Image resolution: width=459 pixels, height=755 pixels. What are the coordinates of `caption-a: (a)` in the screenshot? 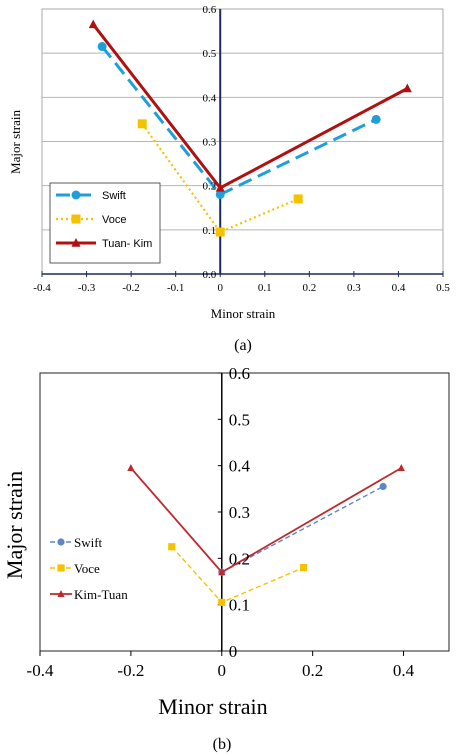 It's located at (243, 345).